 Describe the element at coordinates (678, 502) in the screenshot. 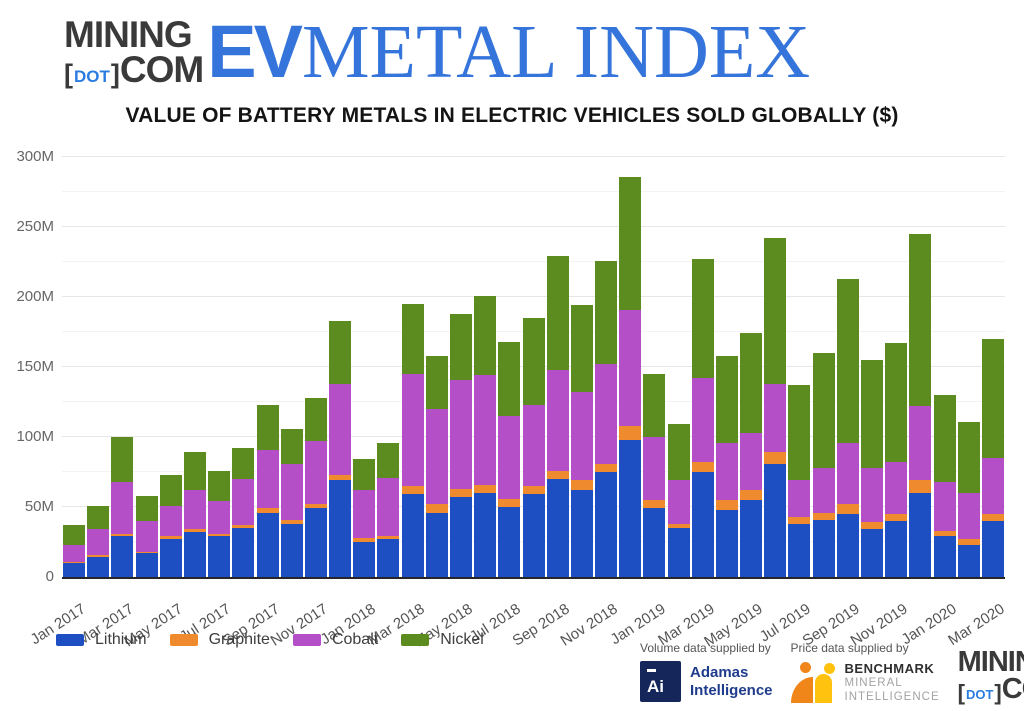

I see `segment-cobalt-Feb-2019` at that location.